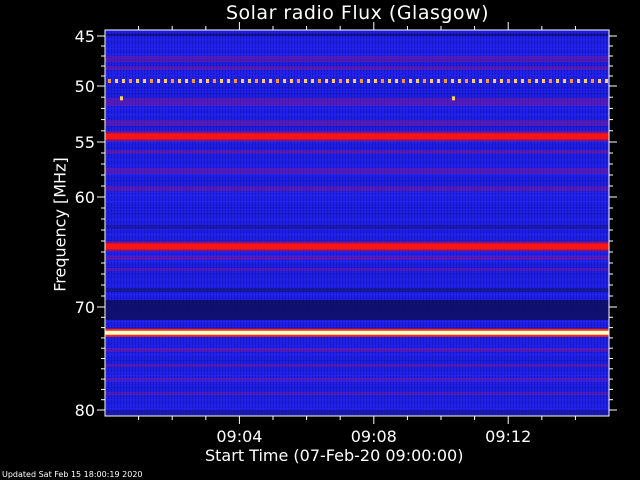 The image size is (640, 480). I want to click on updated-timestamp: Updated Sat Feb 15 18:00:19 2020, so click(72, 474).